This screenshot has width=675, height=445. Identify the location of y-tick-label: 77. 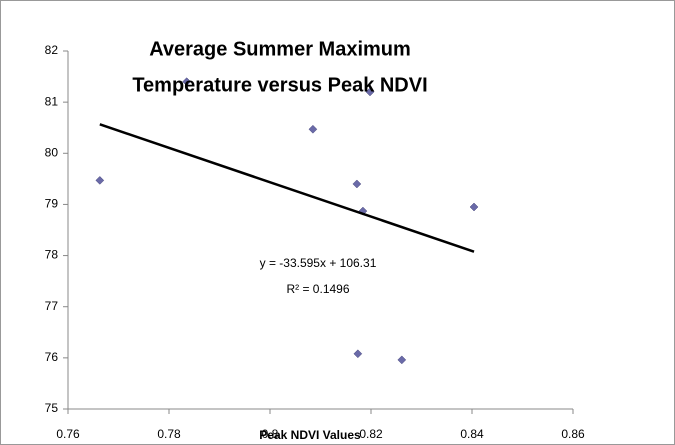
(52, 306).